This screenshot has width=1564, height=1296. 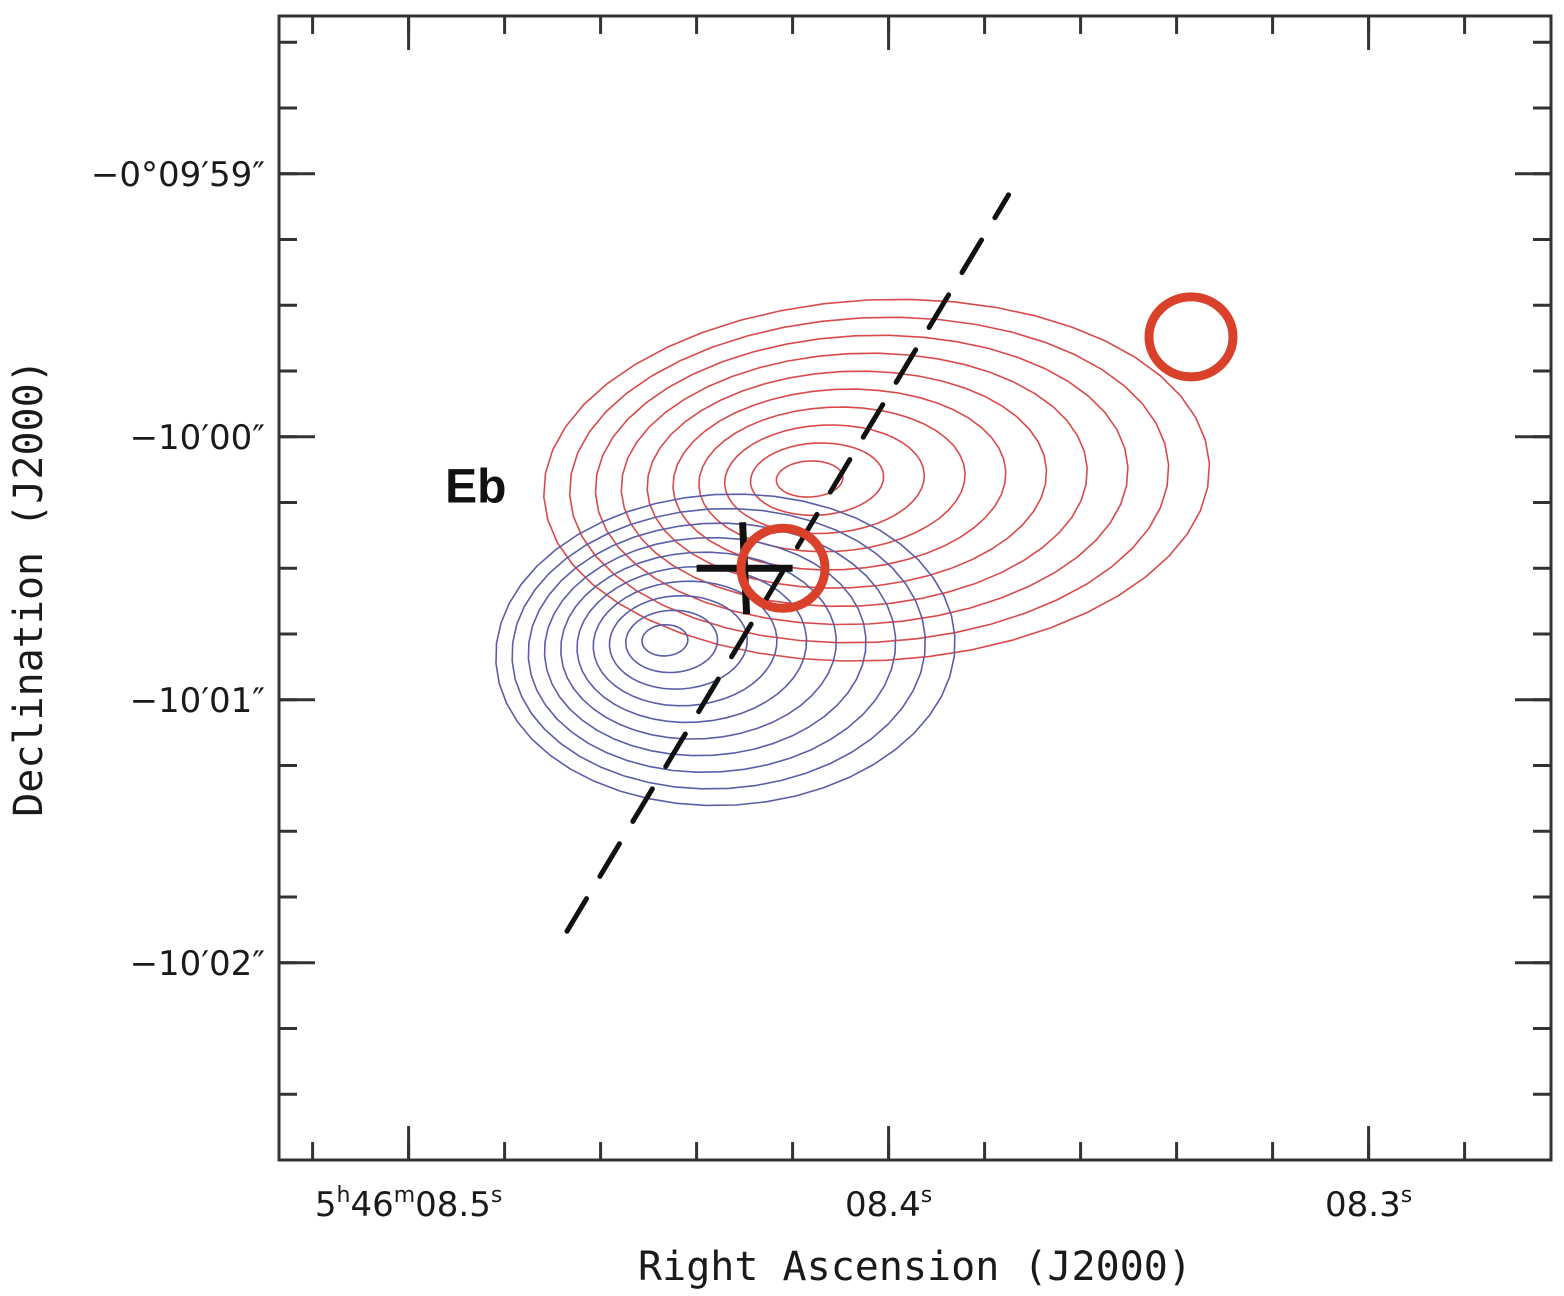 What do you see at coordinates (408, 1204) in the screenshot?
I see `x-tick-label: 5h46m08.5s` at bounding box center [408, 1204].